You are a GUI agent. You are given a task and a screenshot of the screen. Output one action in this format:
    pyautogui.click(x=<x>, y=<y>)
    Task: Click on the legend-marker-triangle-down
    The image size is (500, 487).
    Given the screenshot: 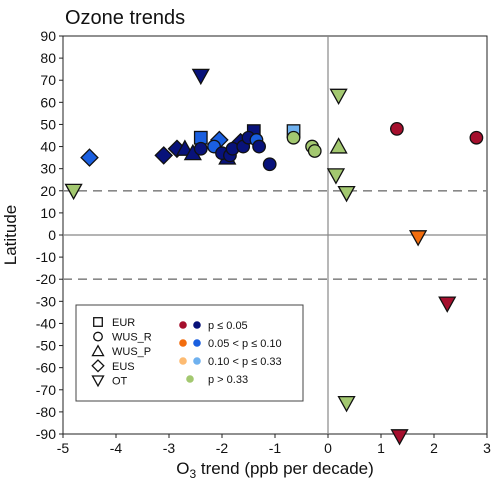 What is the action you would take?
    pyautogui.click(x=98, y=381)
    